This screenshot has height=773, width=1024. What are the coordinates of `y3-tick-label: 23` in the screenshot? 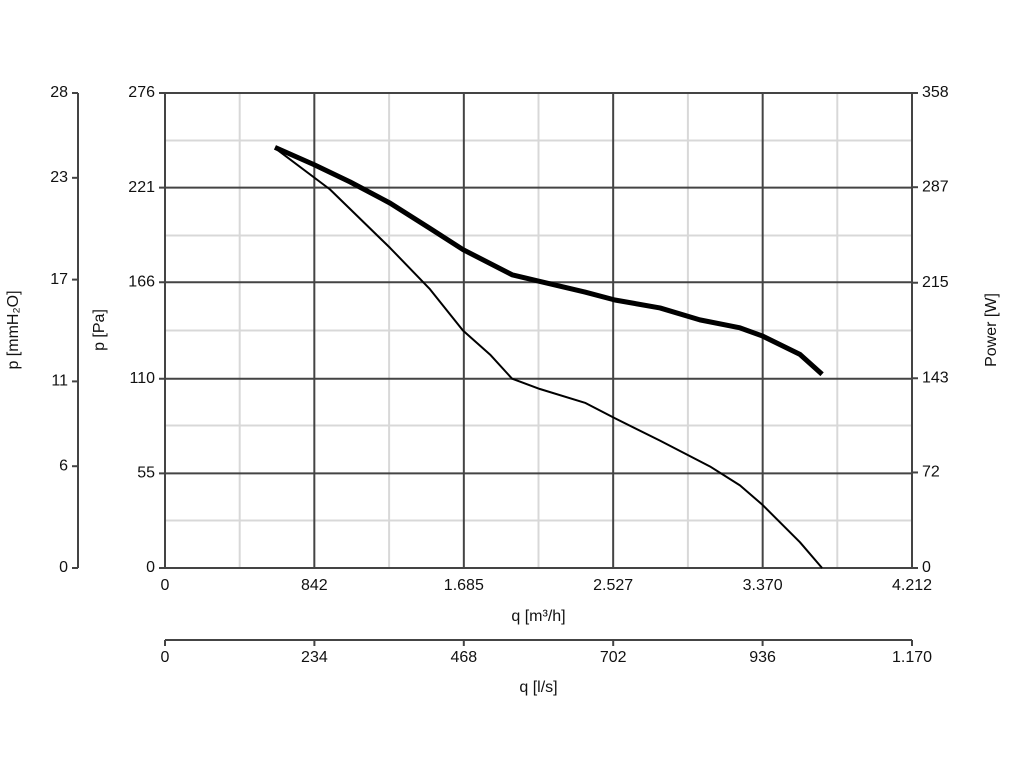 It's located at (59, 177).